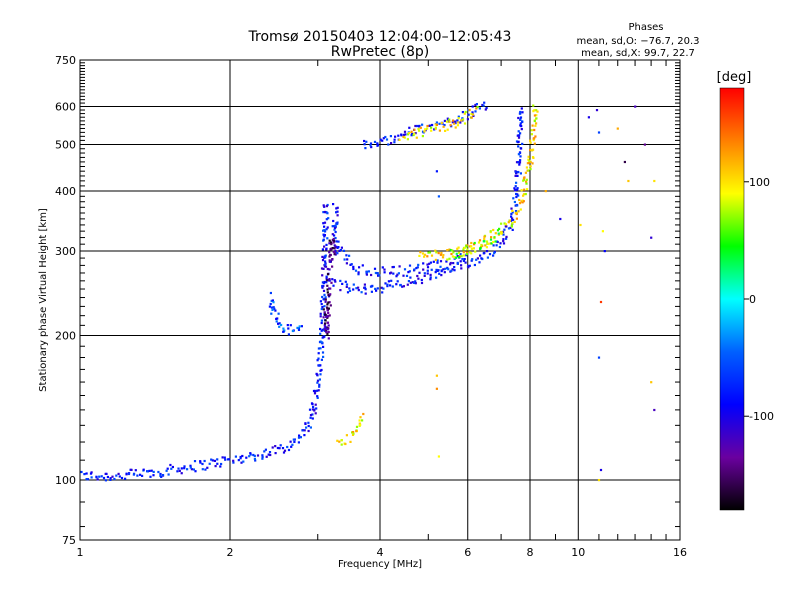 The height and width of the screenshot is (600, 800). What do you see at coordinates (761, 416) in the screenshot?
I see `colorbar-tick-label: -100` at bounding box center [761, 416].